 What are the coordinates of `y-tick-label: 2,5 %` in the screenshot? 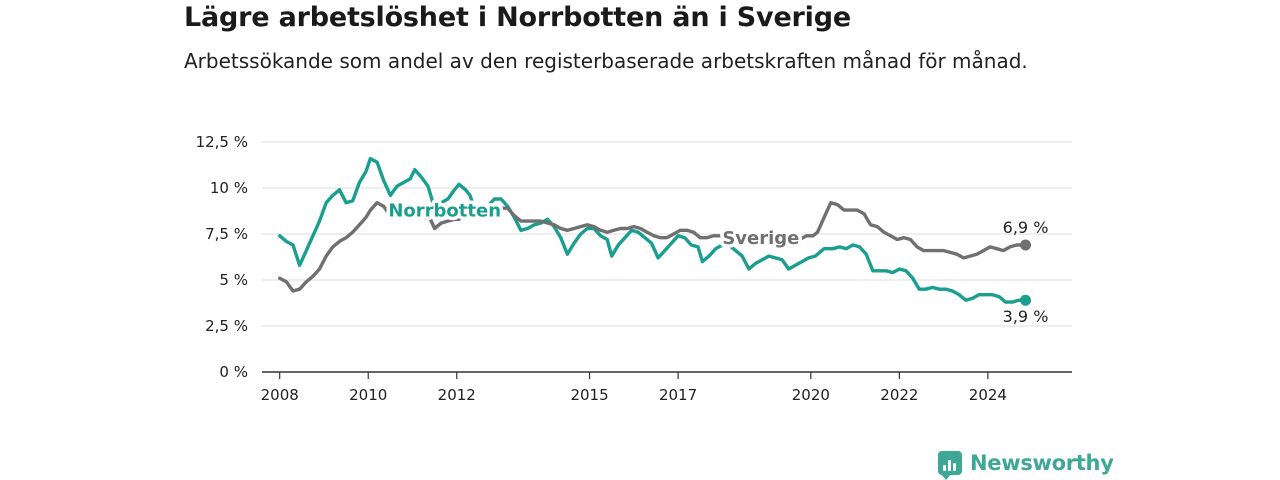 It's located at (226, 326).